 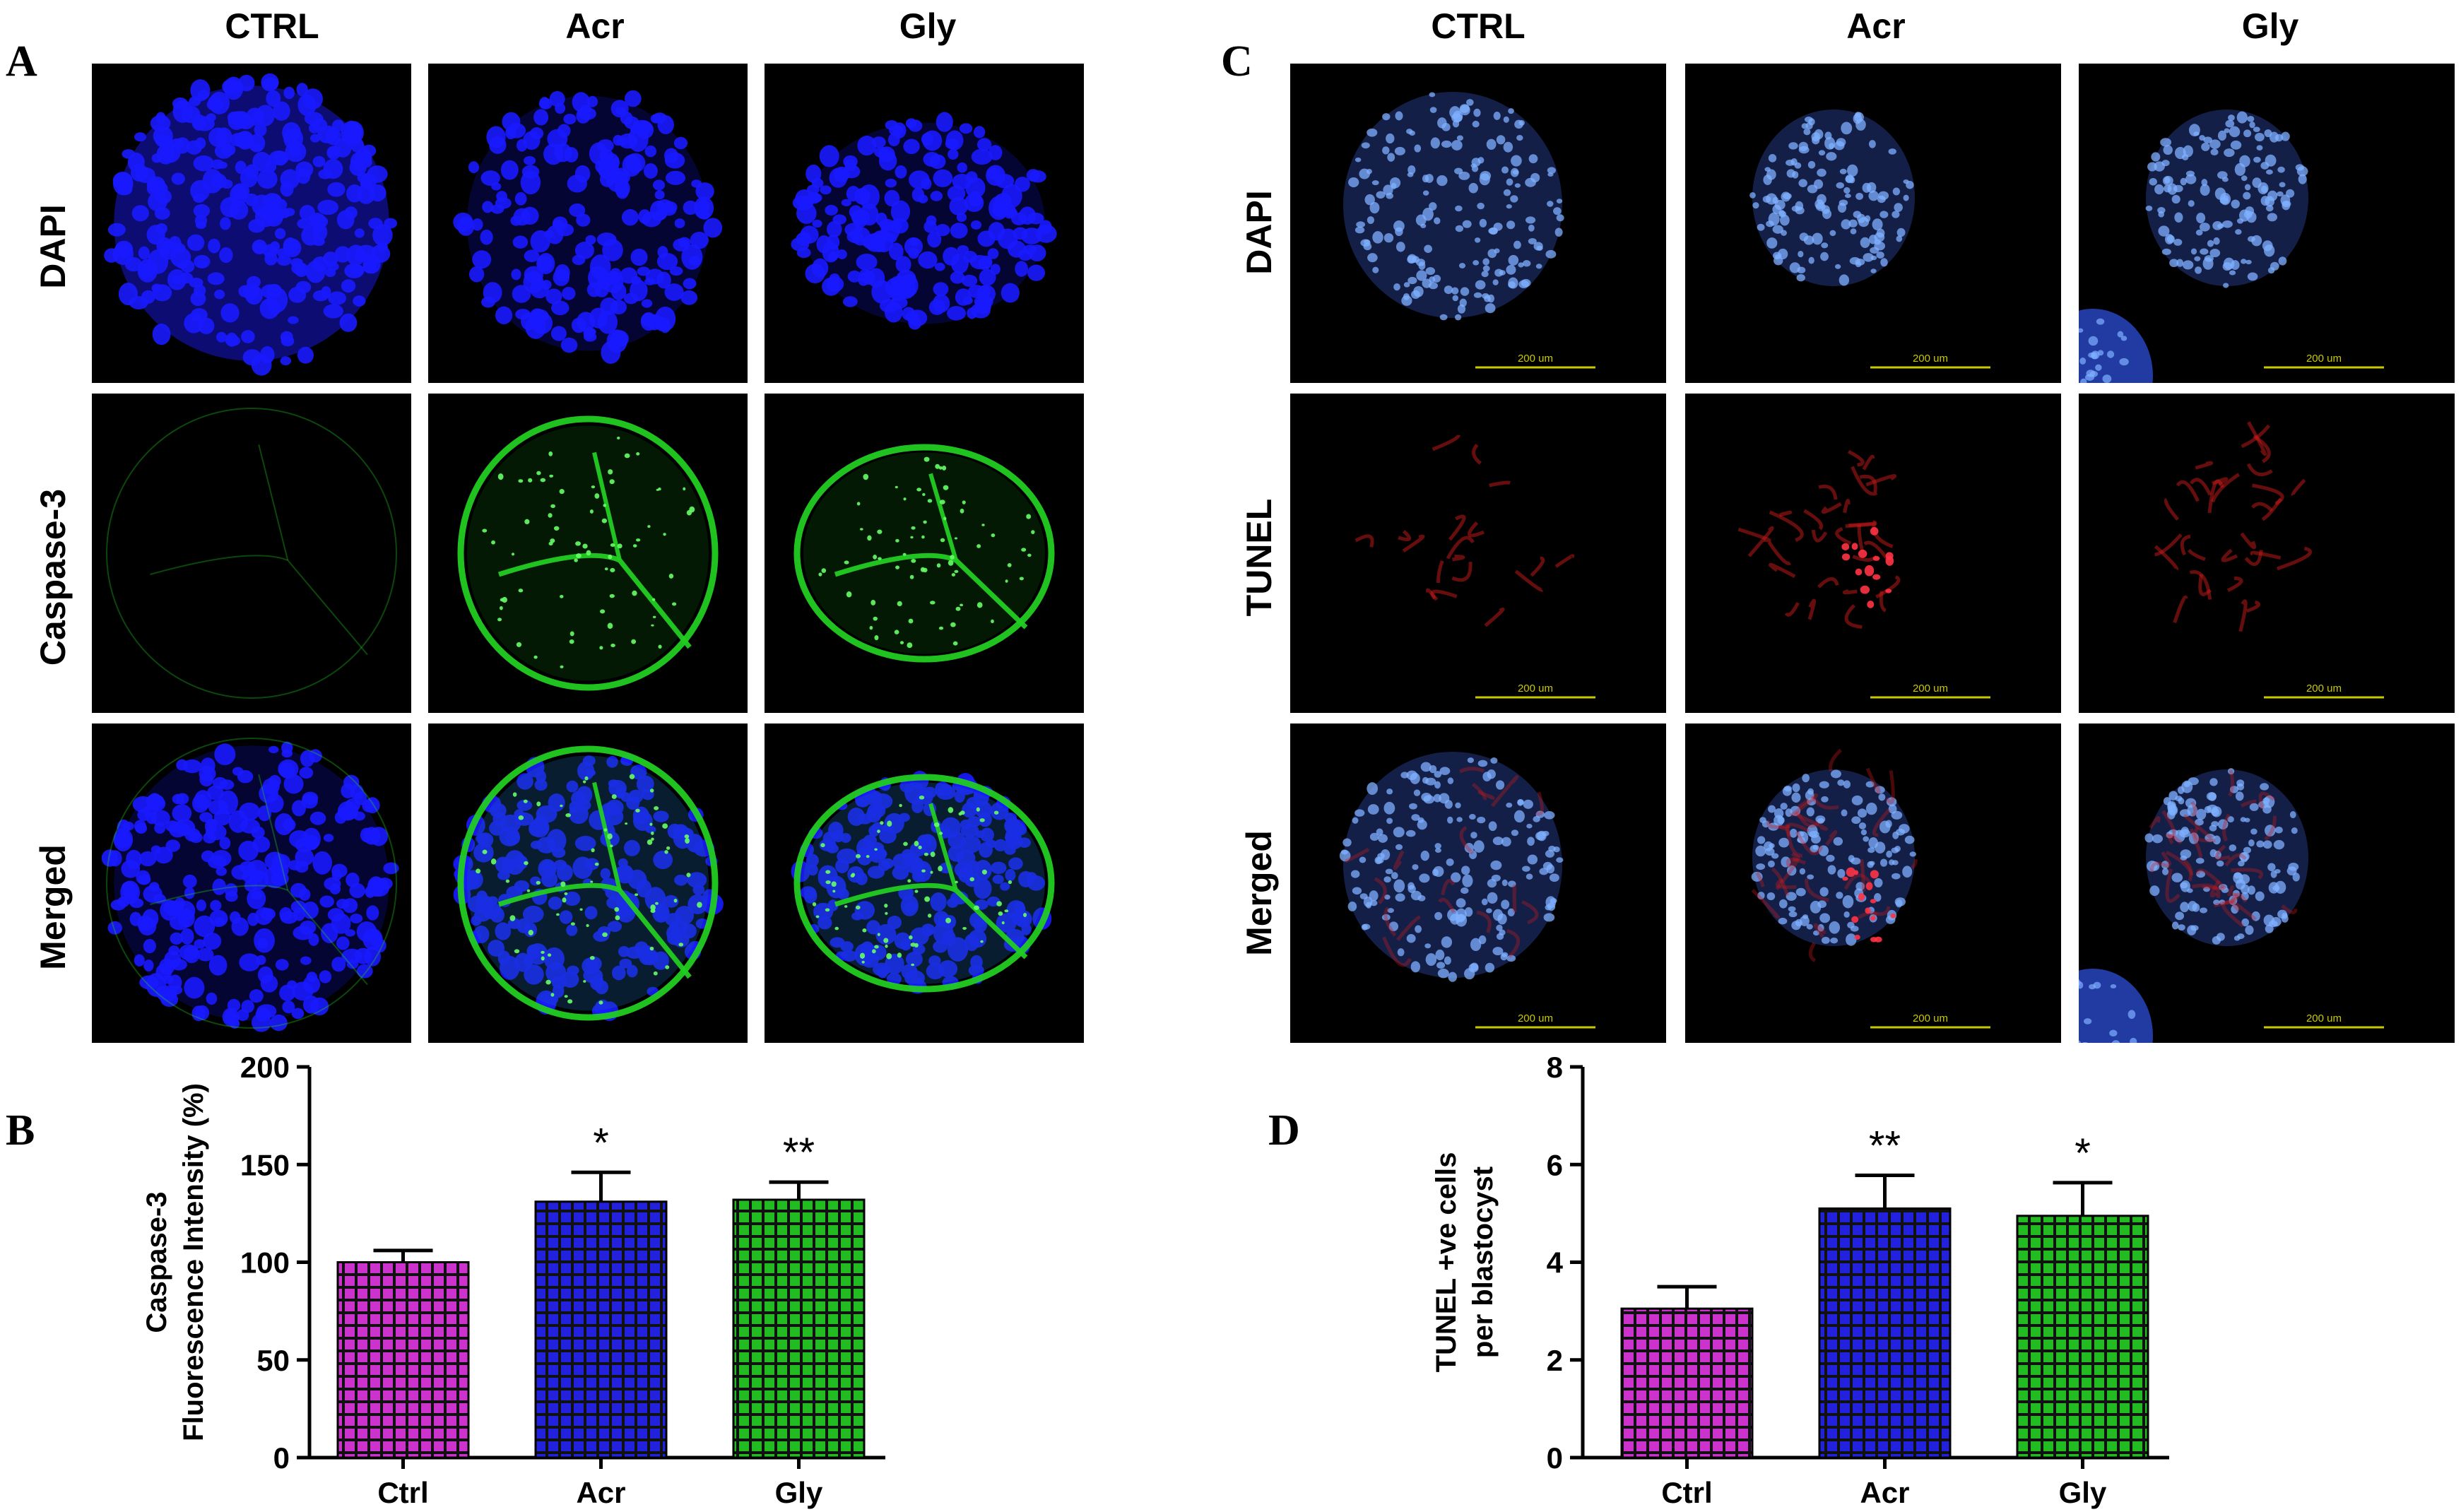 I want to click on panel-a-image-merged-acr-svg, so click(x=588, y=883).